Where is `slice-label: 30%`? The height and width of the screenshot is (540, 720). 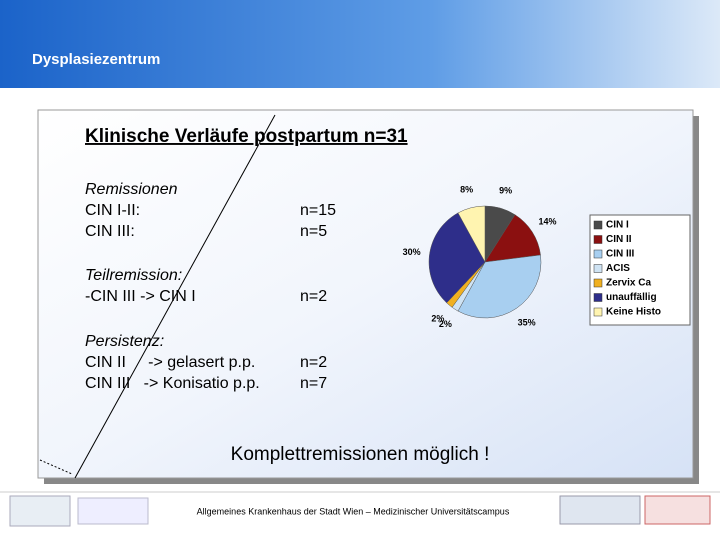
slice-label: 30% is located at coordinates (412, 252).